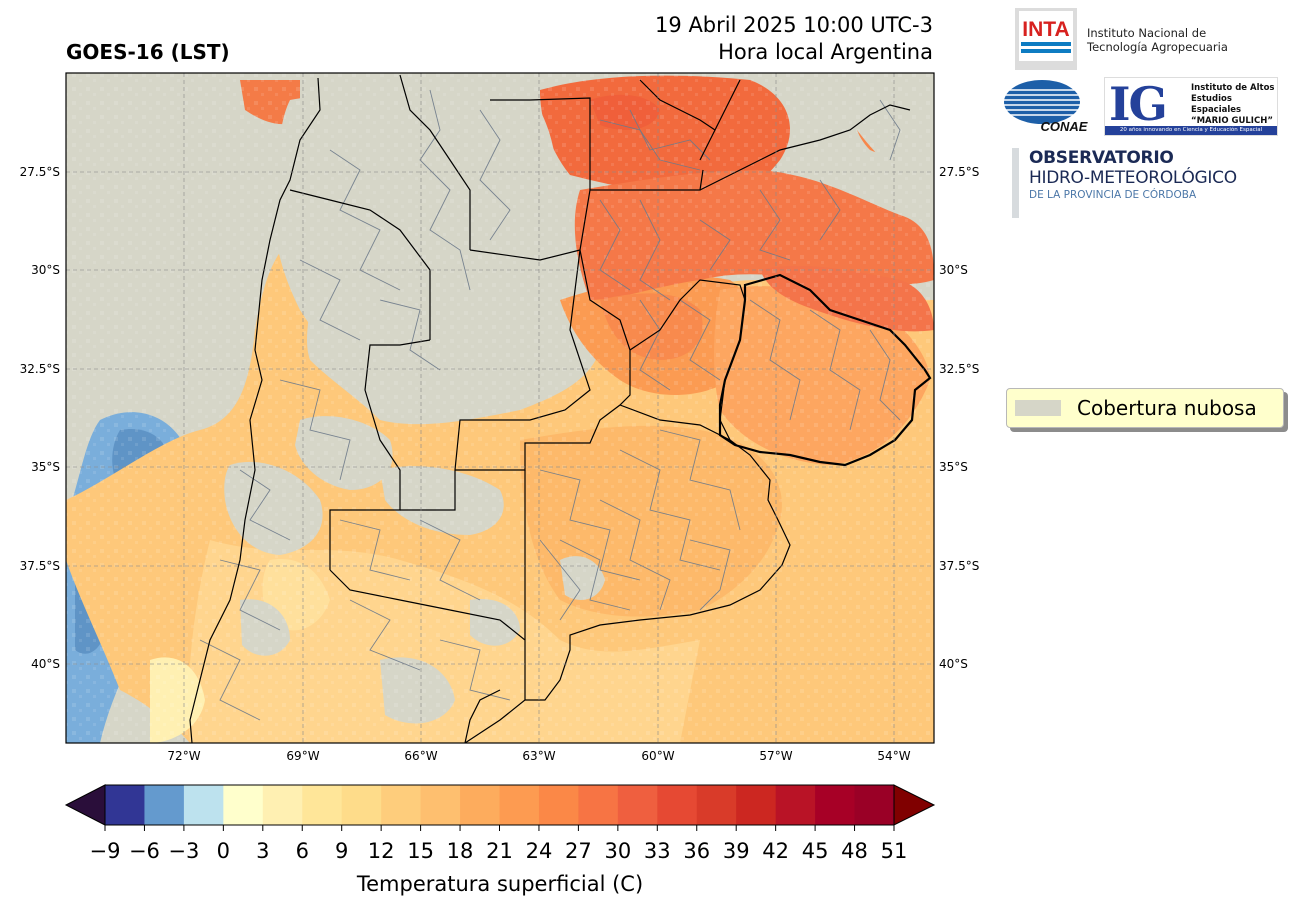 The width and height of the screenshot is (1301, 911). I want to click on lon-labels: 72°W 69°W 66°W 63°W 60°W 57°W 54°W, so click(538, 756).